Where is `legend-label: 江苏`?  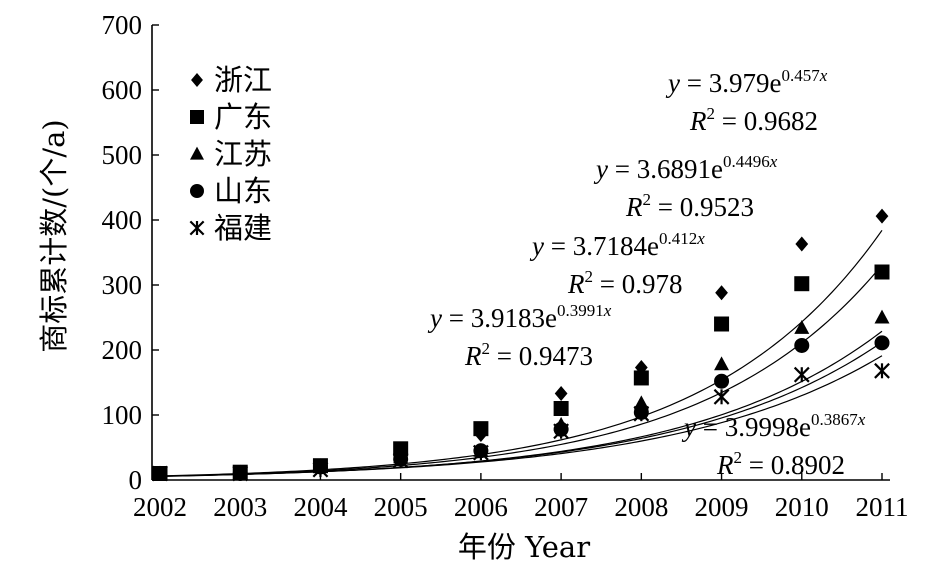
legend-label: 江苏 is located at coordinates (243, 154).